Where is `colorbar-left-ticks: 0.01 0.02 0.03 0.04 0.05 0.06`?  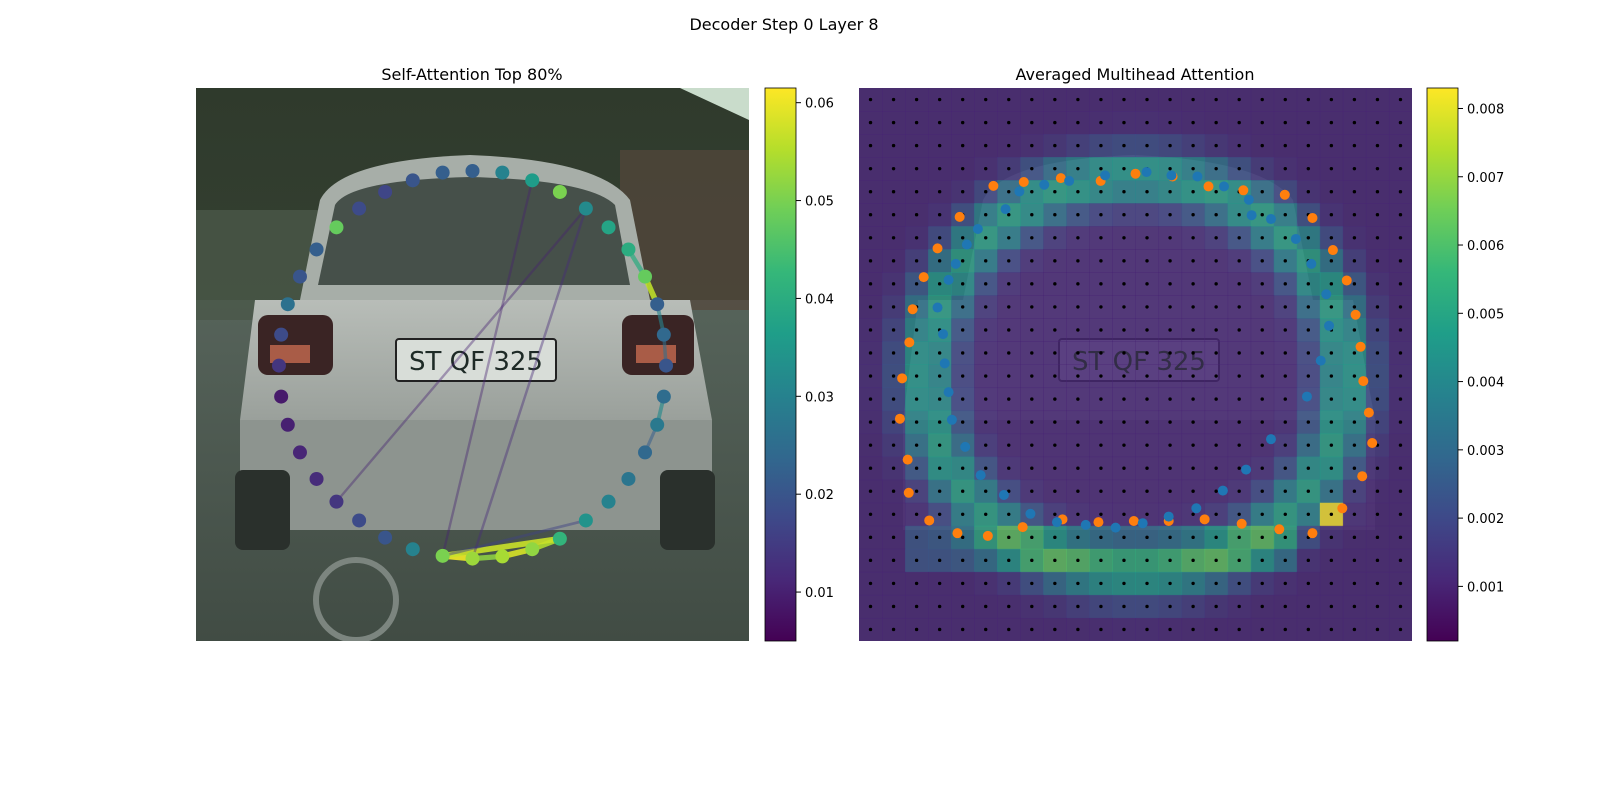
colorbar-left-ticks: 0.01 0.02 0.03 0.04 0.05 0.06 is located at coordinates (815, 349).